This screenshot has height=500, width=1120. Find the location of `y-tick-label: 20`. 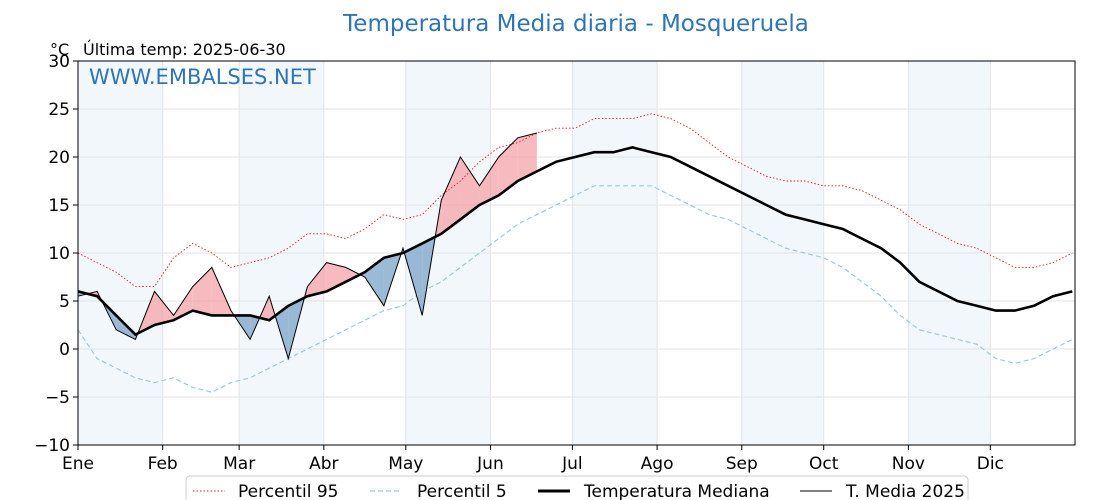

y-tick-label: 20 is located at coordinates (59, 158).